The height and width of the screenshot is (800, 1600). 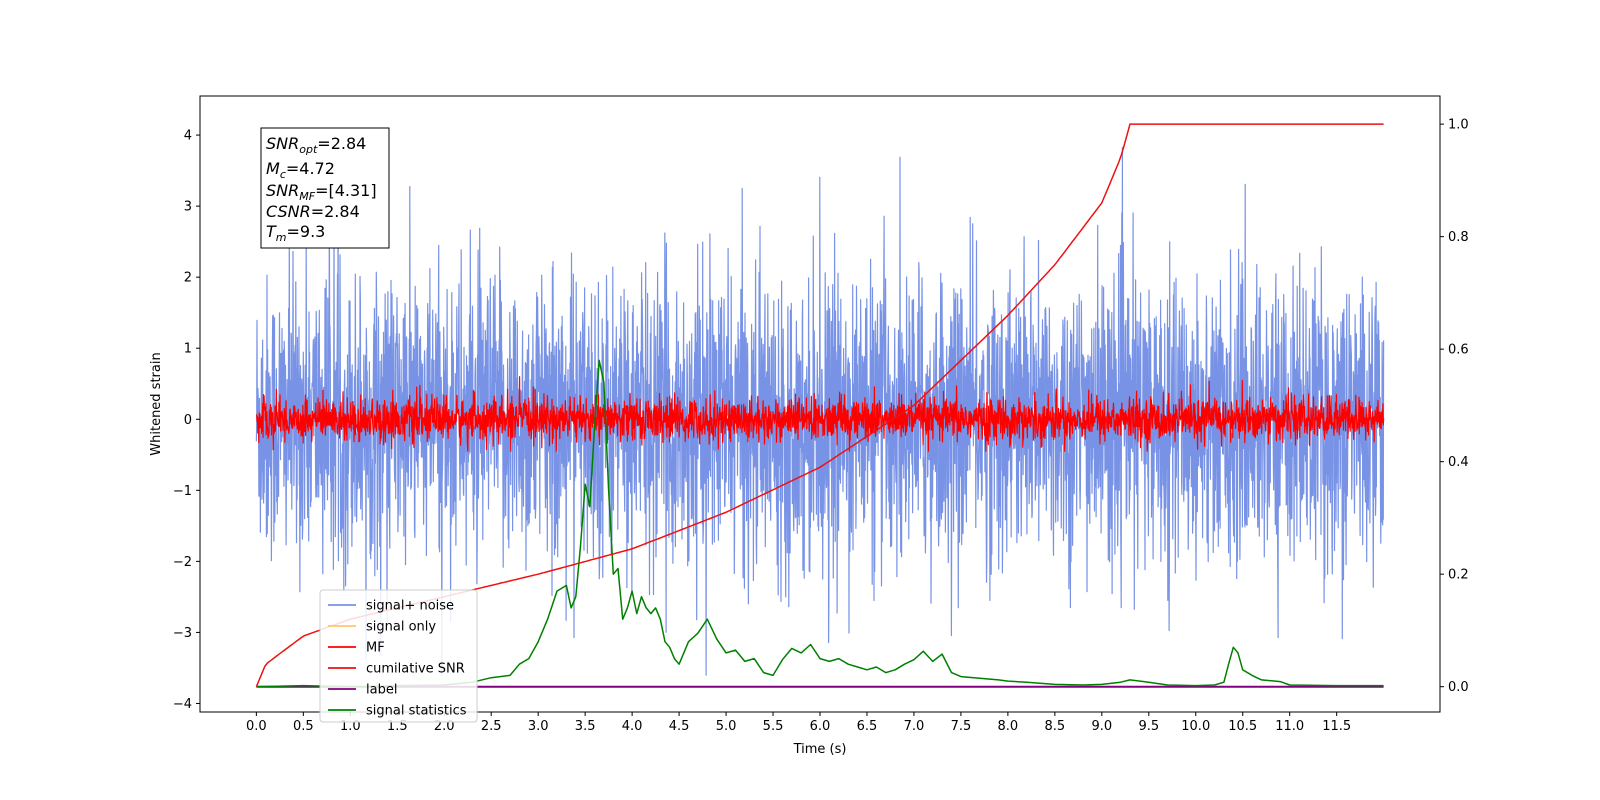 I want to click on annotation-tm: Tm=9.3, so click(x=295, y=233).